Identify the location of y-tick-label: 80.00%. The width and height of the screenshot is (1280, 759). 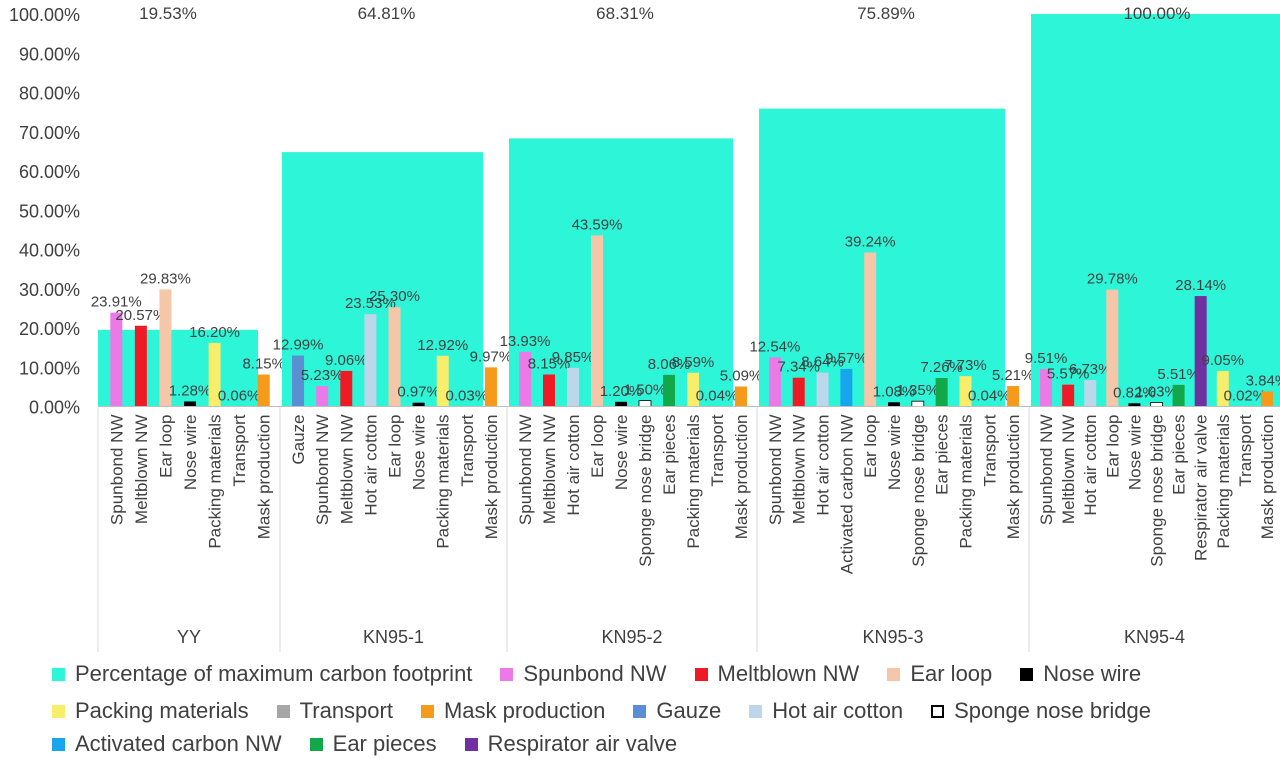
(49, 94).